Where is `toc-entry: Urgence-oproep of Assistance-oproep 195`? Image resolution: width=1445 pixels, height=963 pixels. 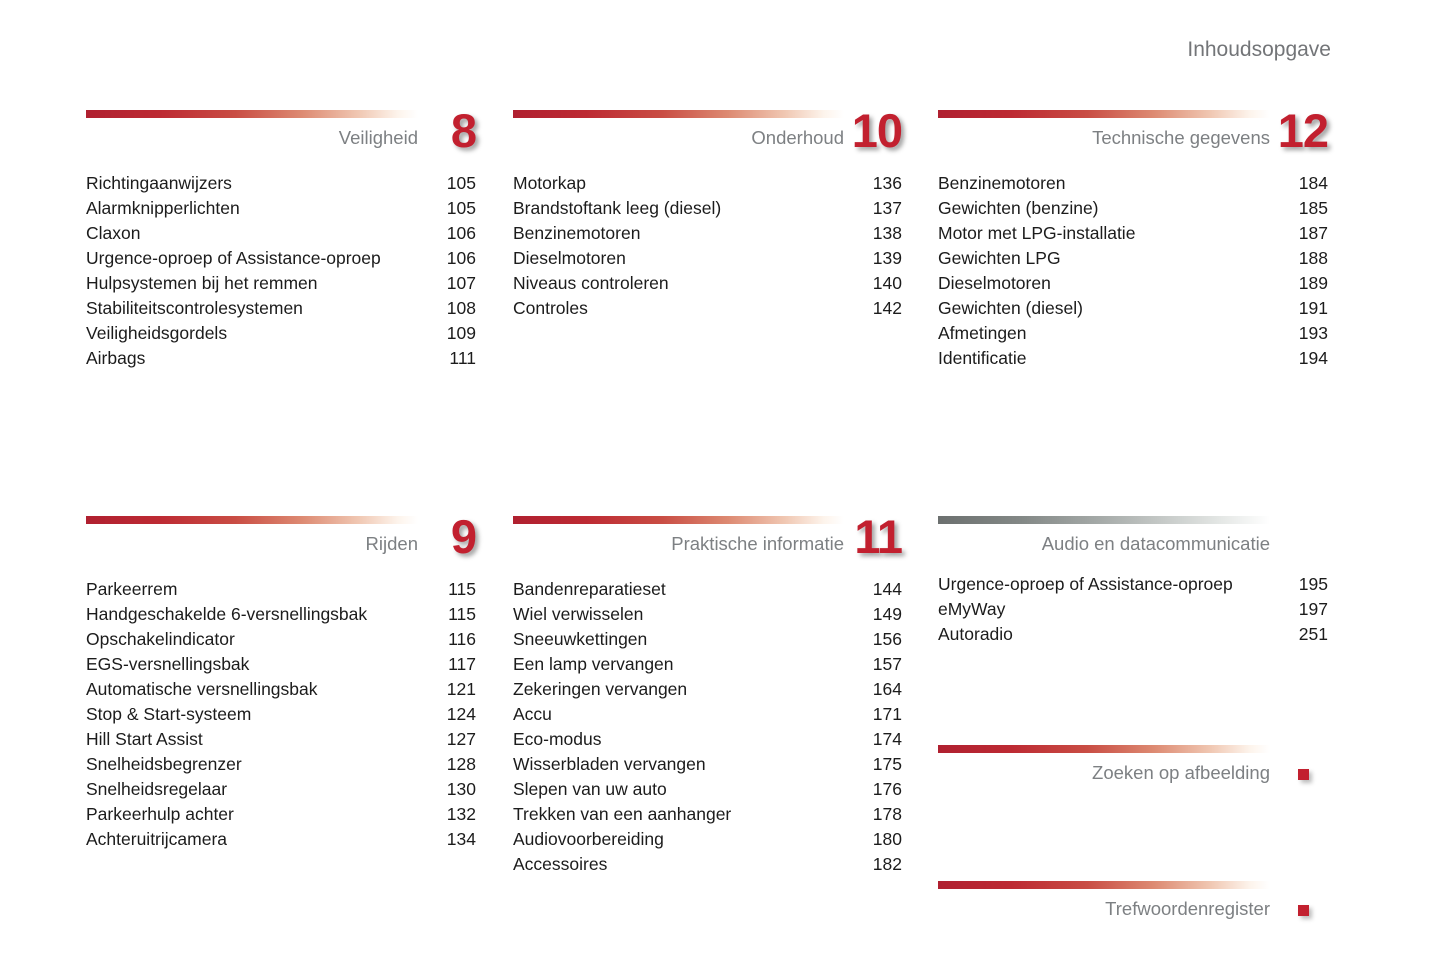
toc-entry: Urgence-oproep of Assistance-oproep 195 is located at coordinates (1133, 584).